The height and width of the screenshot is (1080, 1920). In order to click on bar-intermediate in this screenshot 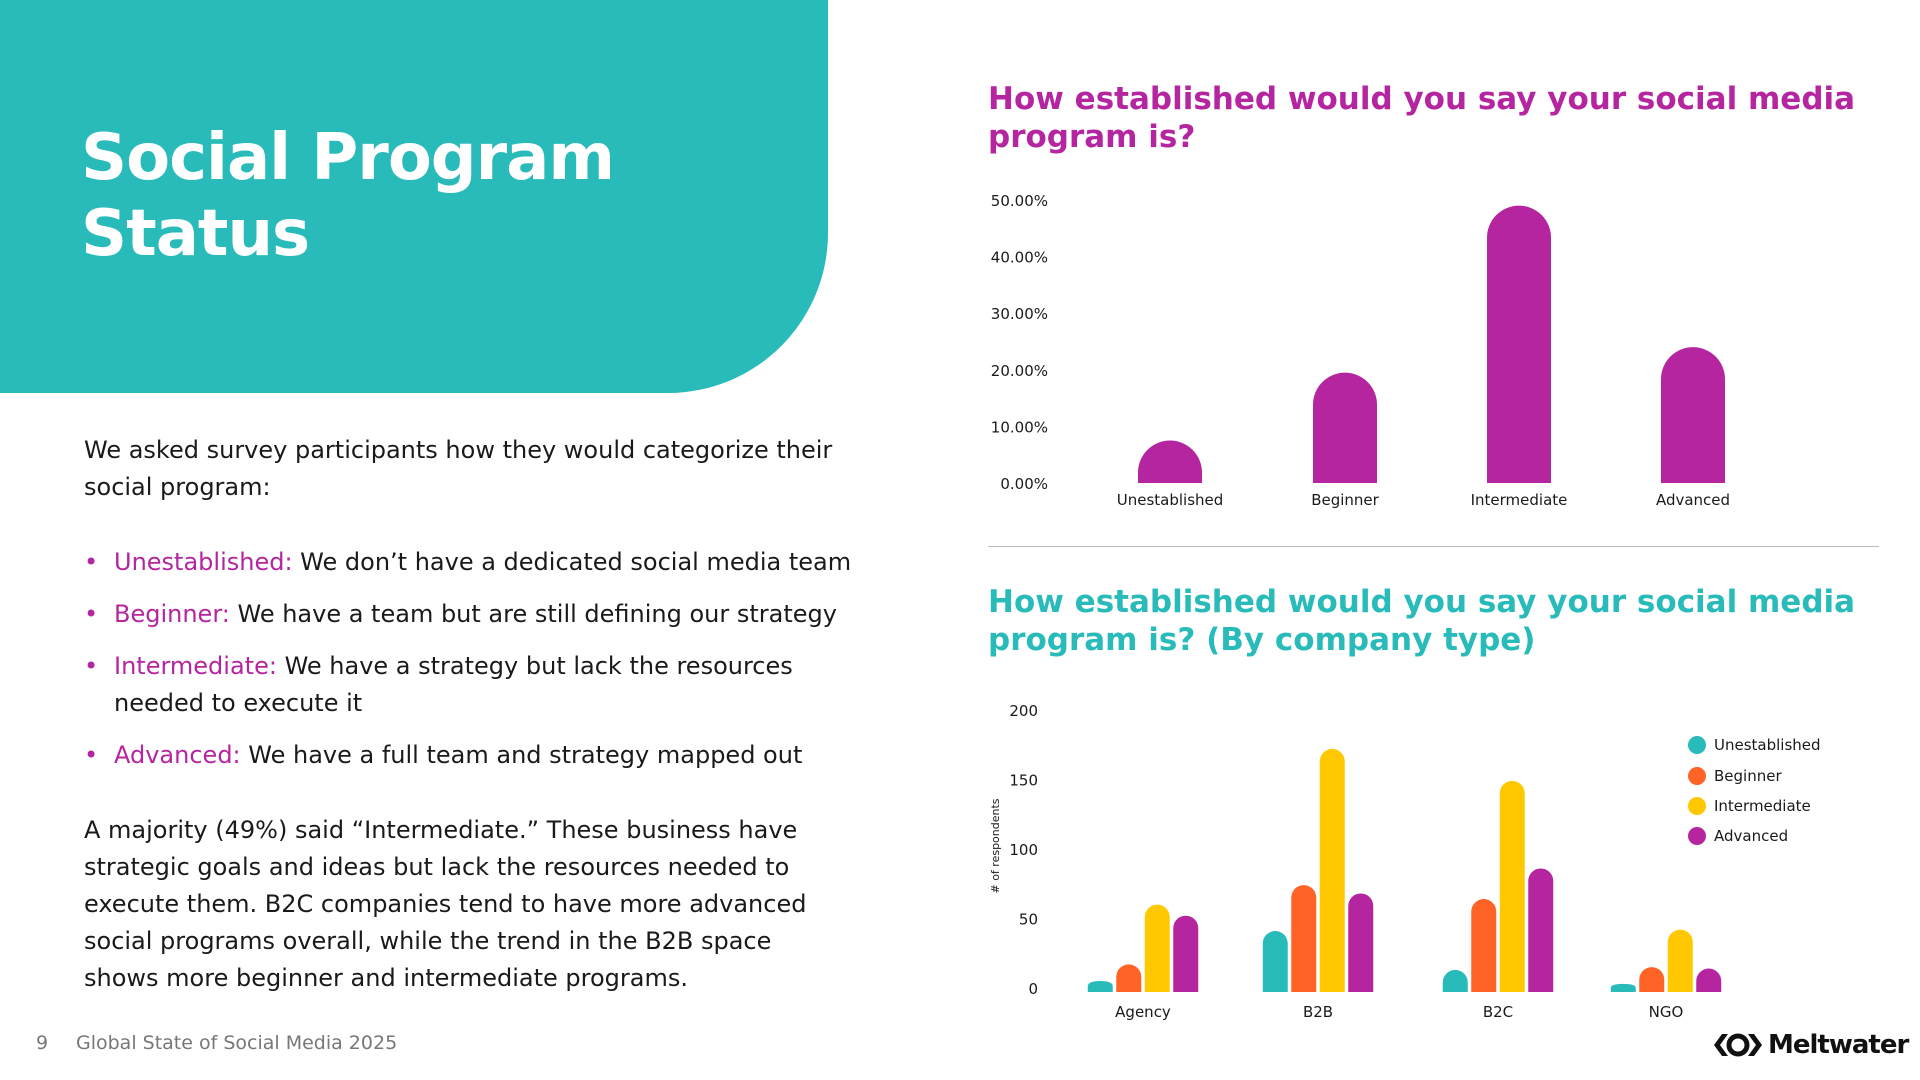, I will do `click(1519, 344)`.